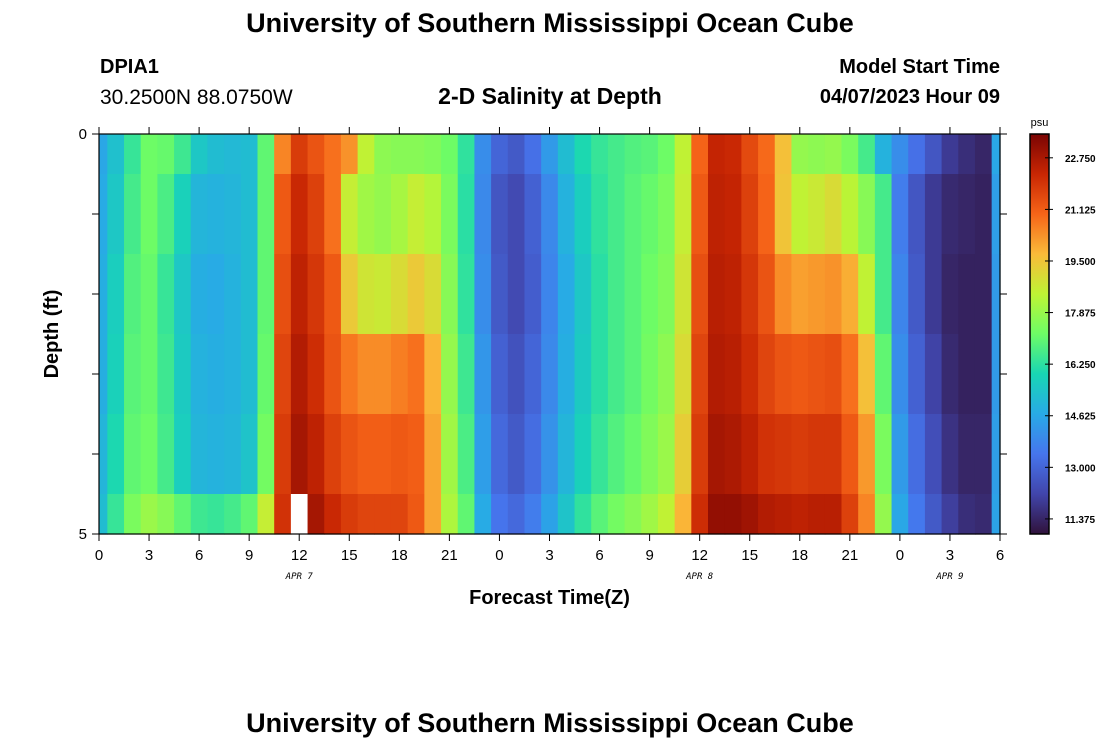 The image size is (1100, 750). Describe the element at coordinates (149, 555) in the screenshot. I see `x-tick-label: 3` at that location.